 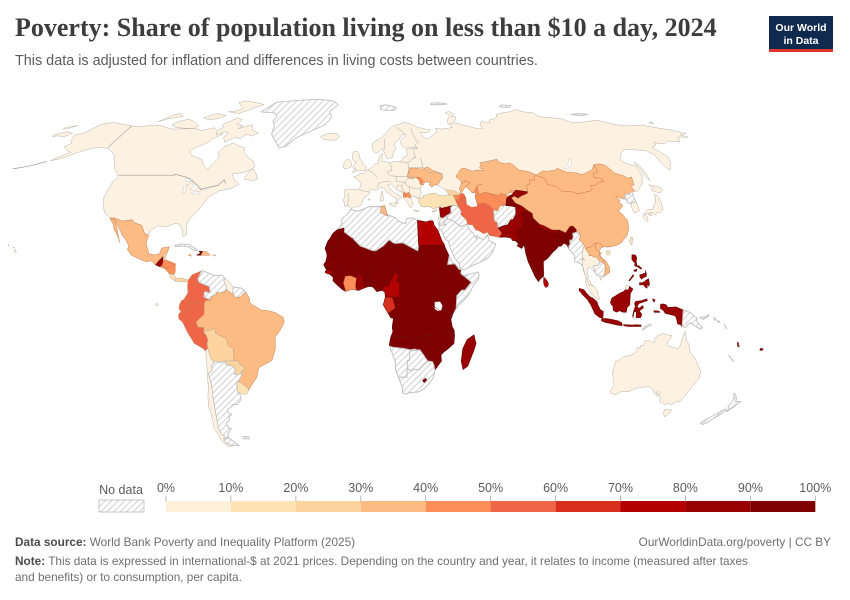 What do you see at coordinates (490, 488) in the screenshot?
I see `svg-text: 50%` at bounding box center [490, 488].